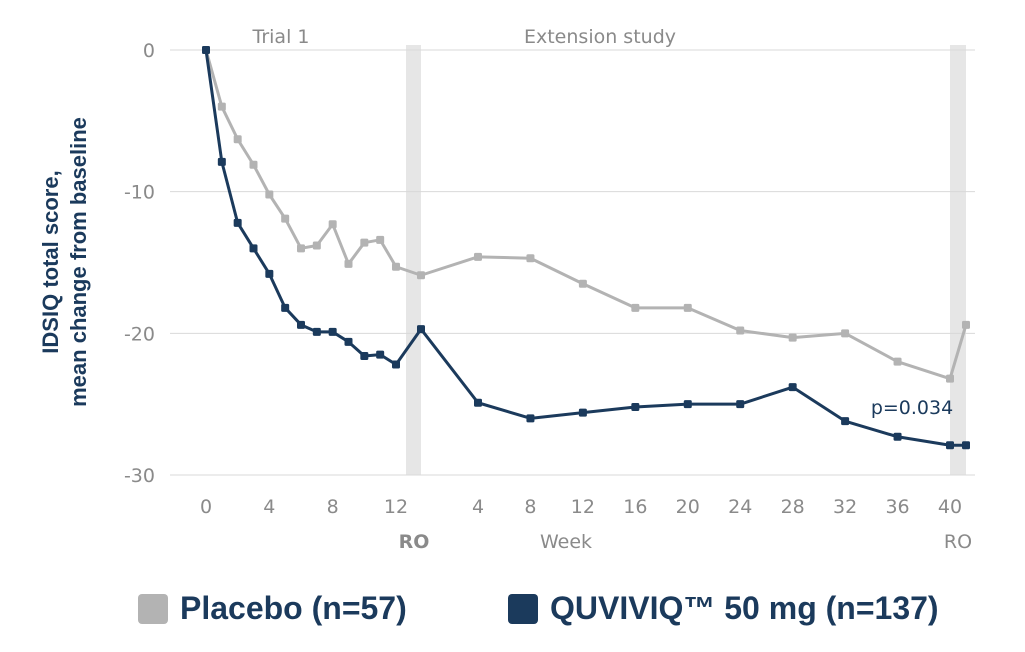 The width and height of the screenshot is (1025, 652). I want to click on p-value-annotation: p=0.034, so click(912, 408).